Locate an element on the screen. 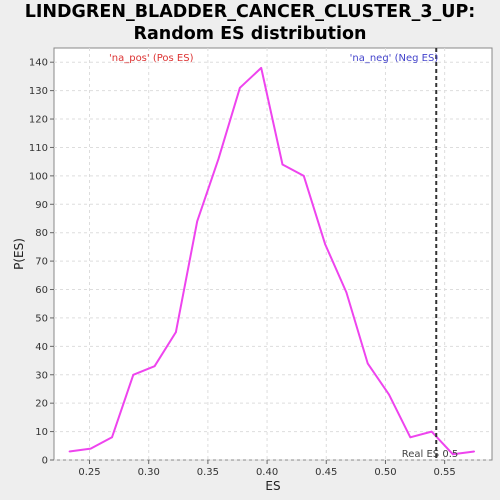  real-es-label: Real ES 0.5 is located at coordinates (430, 454).